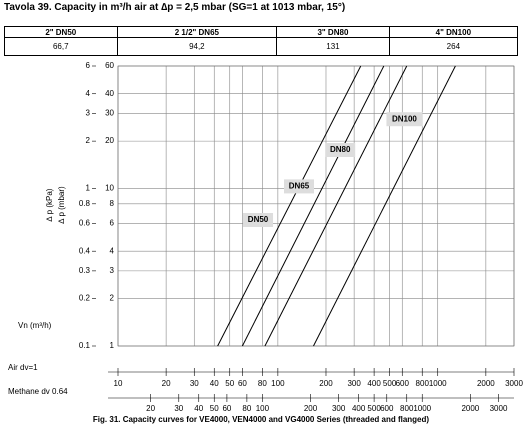  I want to click on x-tick-label: 200, so click(326, 383).